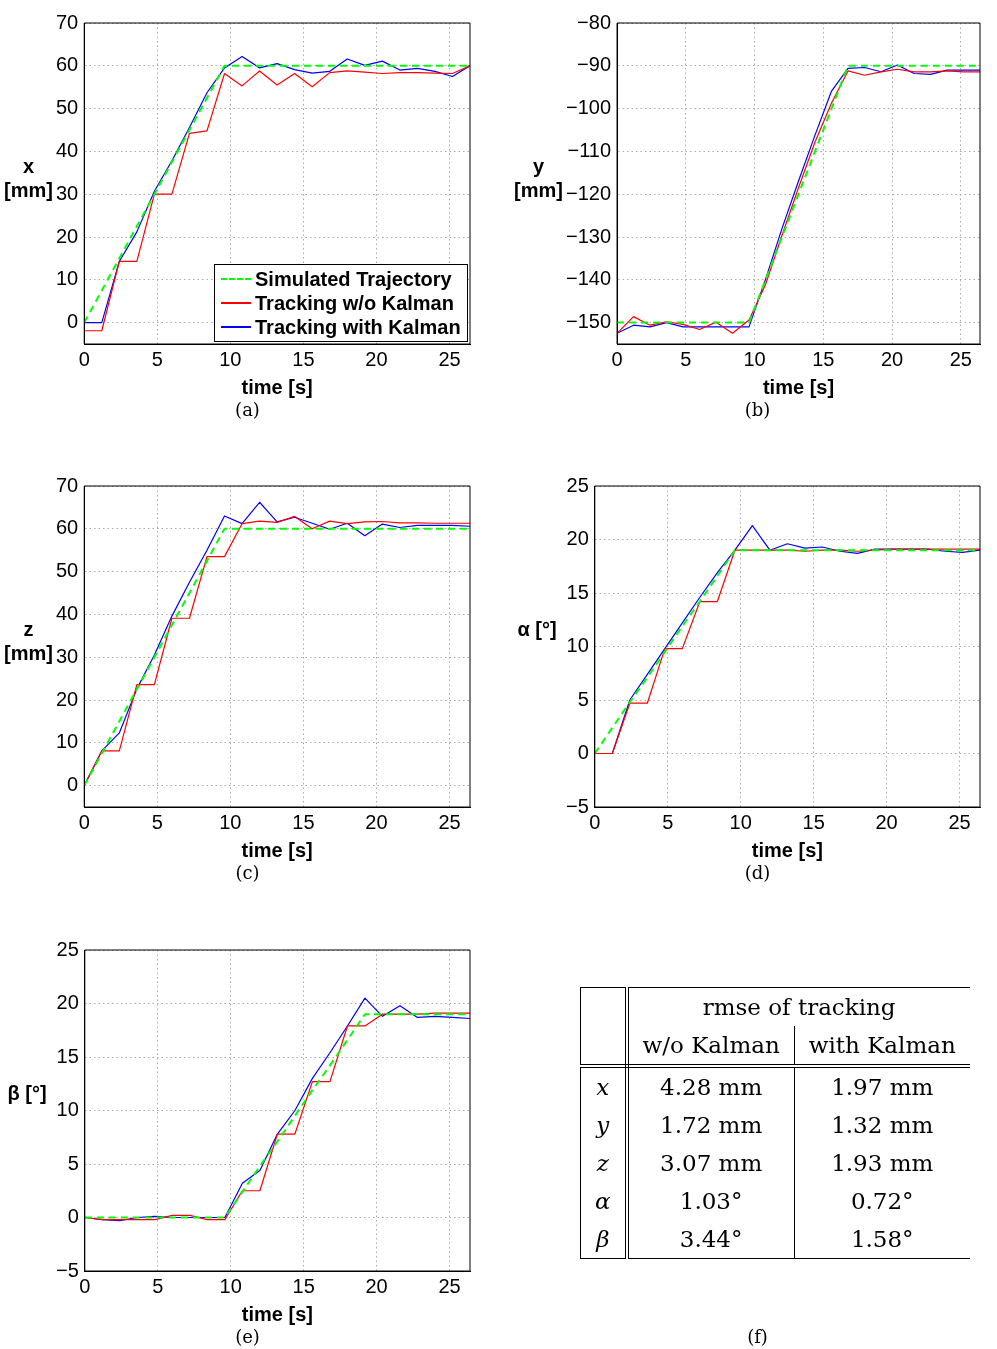  Describe the element at coordinates (603, 1239) in the screenshot. I see `category-label: β` at that location.